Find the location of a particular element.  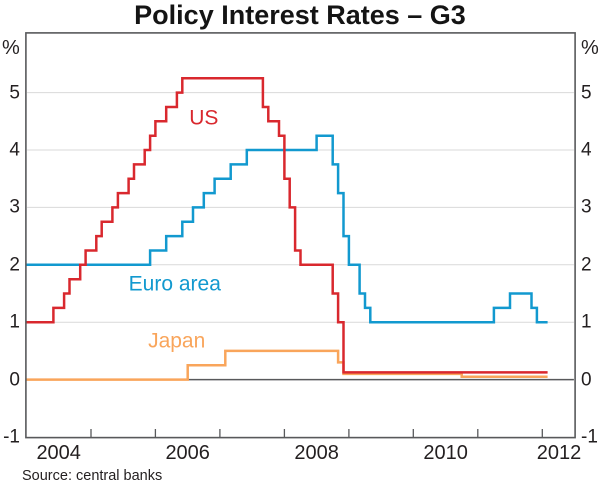

series-label-us: US is located at coordinates (204, 118).